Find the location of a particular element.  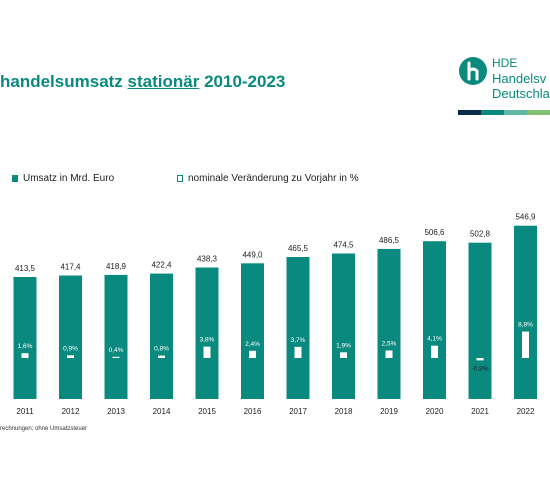

change-value-label: 1,9% is located at coordinates (343, 345).